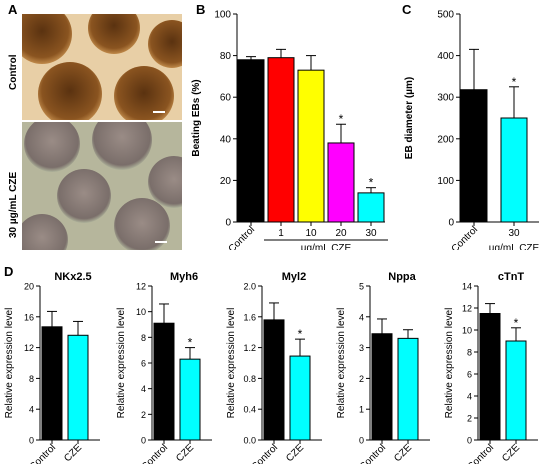 The width and height of the screenshot is (550, 464). Describe the element at coordinates (31, 441) in the screenshot. I see `y-tick-label-d1-0: 0` at that location.